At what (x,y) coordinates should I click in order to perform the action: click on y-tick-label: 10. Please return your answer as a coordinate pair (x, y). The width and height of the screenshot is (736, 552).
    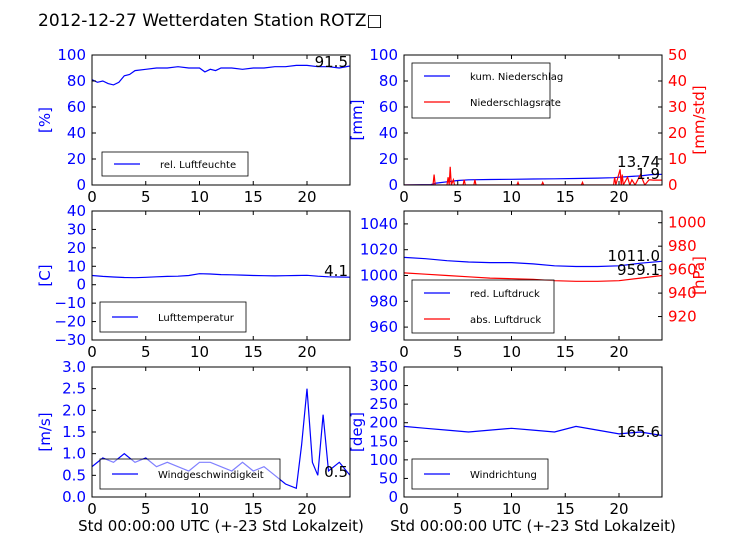
    Looking at the image, I should click on (76, 266).